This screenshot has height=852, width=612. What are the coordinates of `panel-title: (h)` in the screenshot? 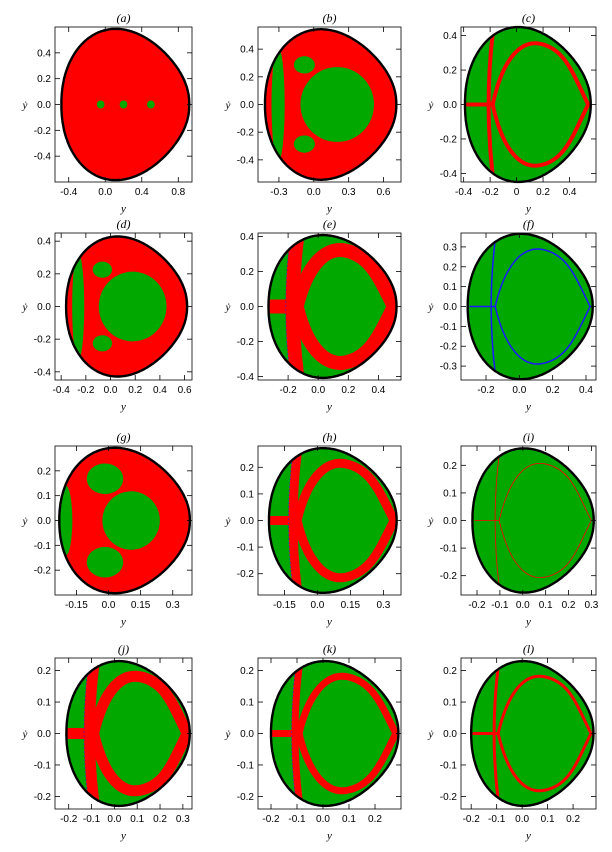 It's located at (330, 437).